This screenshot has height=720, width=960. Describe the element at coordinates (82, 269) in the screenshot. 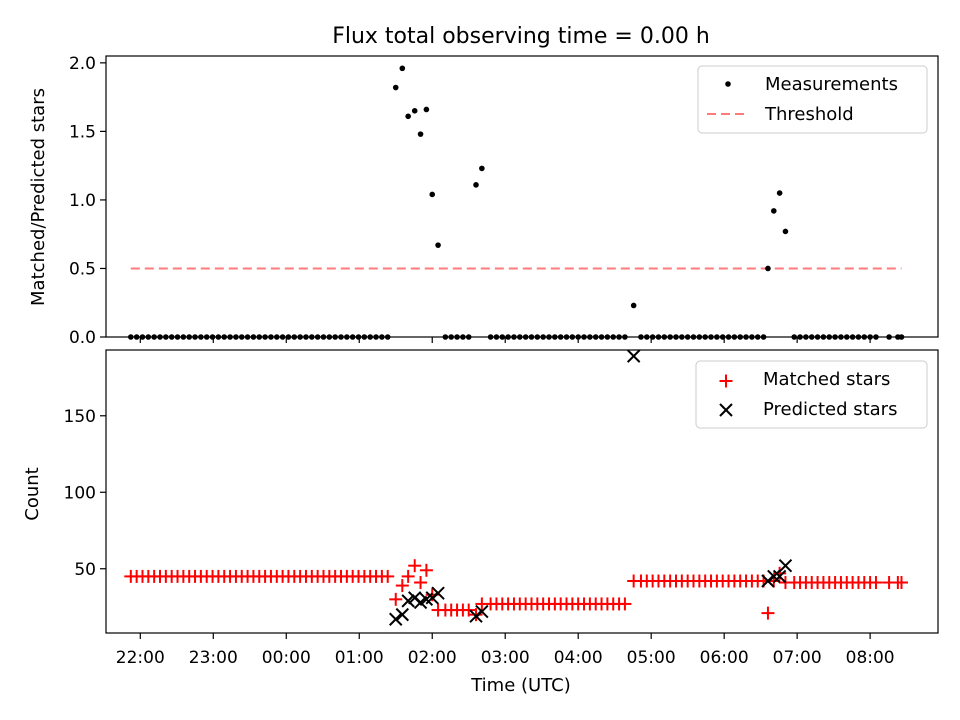

I see `ratio-y-tick-label: 0.5` at that location.